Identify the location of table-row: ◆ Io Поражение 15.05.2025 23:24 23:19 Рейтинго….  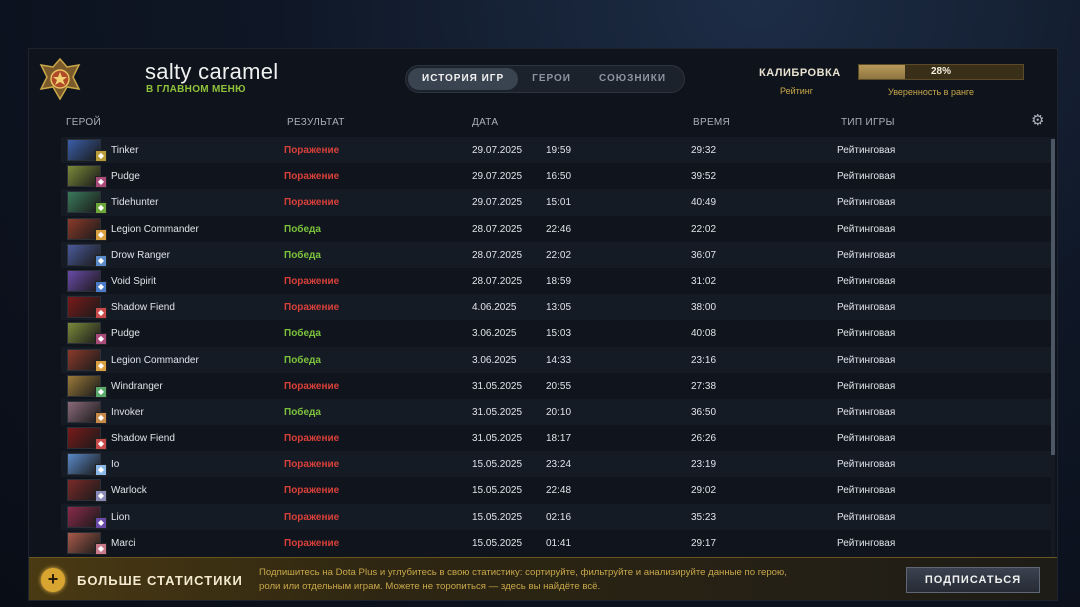
(556, 464).